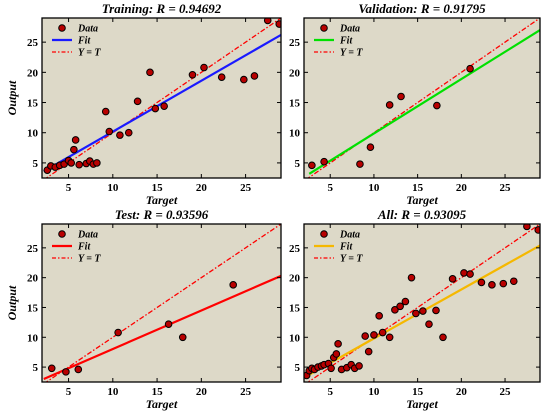 This screenshot has height=420, width=550. I want to click on y-axis-label: Output, so click(12, 302).